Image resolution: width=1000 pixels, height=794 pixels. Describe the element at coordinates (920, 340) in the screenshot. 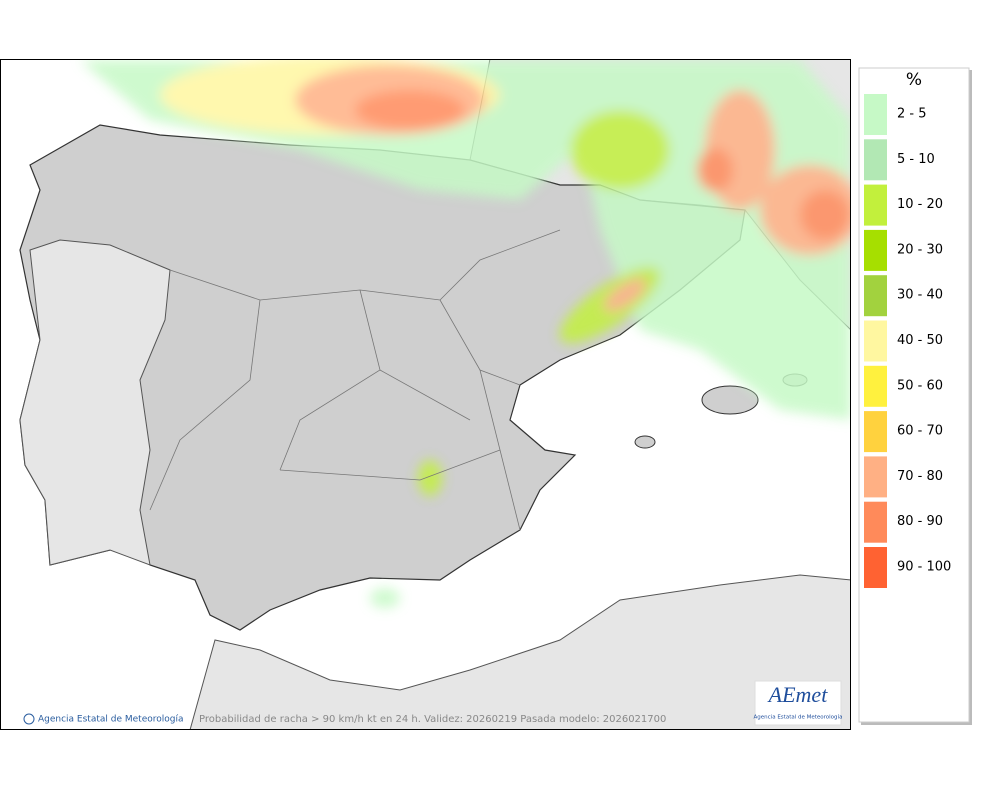

I see `legend-label: 40 - 50` at that location.